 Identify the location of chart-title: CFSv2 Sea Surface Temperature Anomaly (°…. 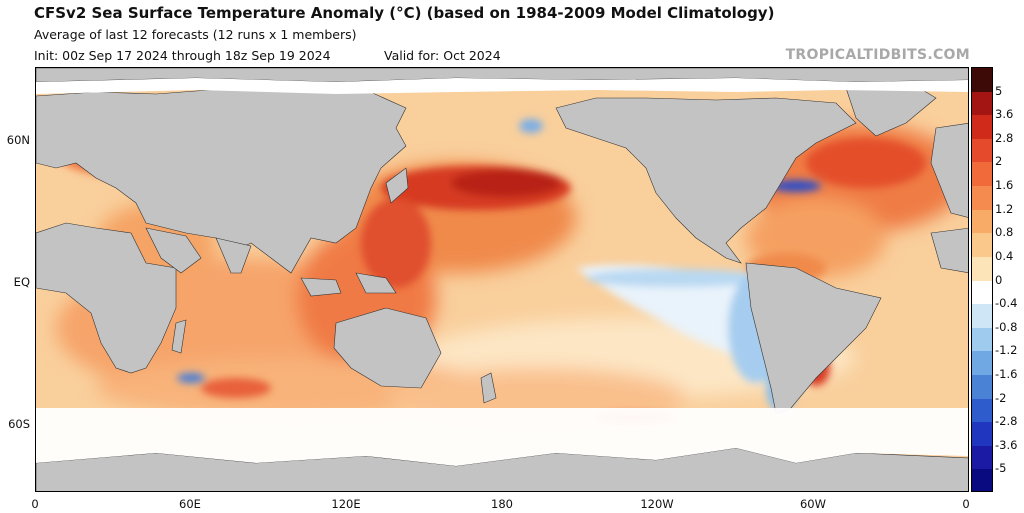
(404, 13).